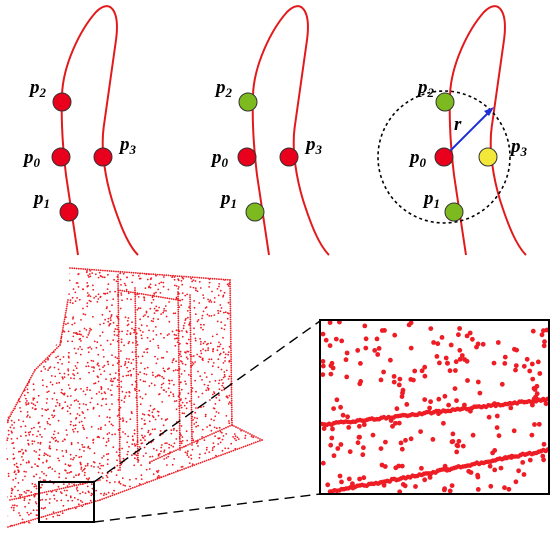 This screenshot has height=542, width=558. What do you see at coordinates (466, 134) in the screenshot?
I see `radius-arrow` at bounding box center [466, 134].